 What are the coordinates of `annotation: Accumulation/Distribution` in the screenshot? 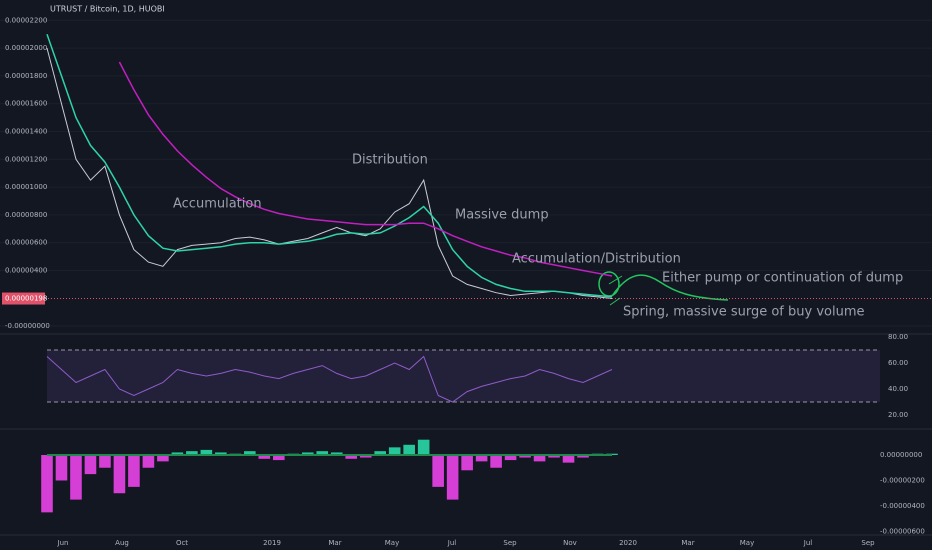 It's located at (596, 259).